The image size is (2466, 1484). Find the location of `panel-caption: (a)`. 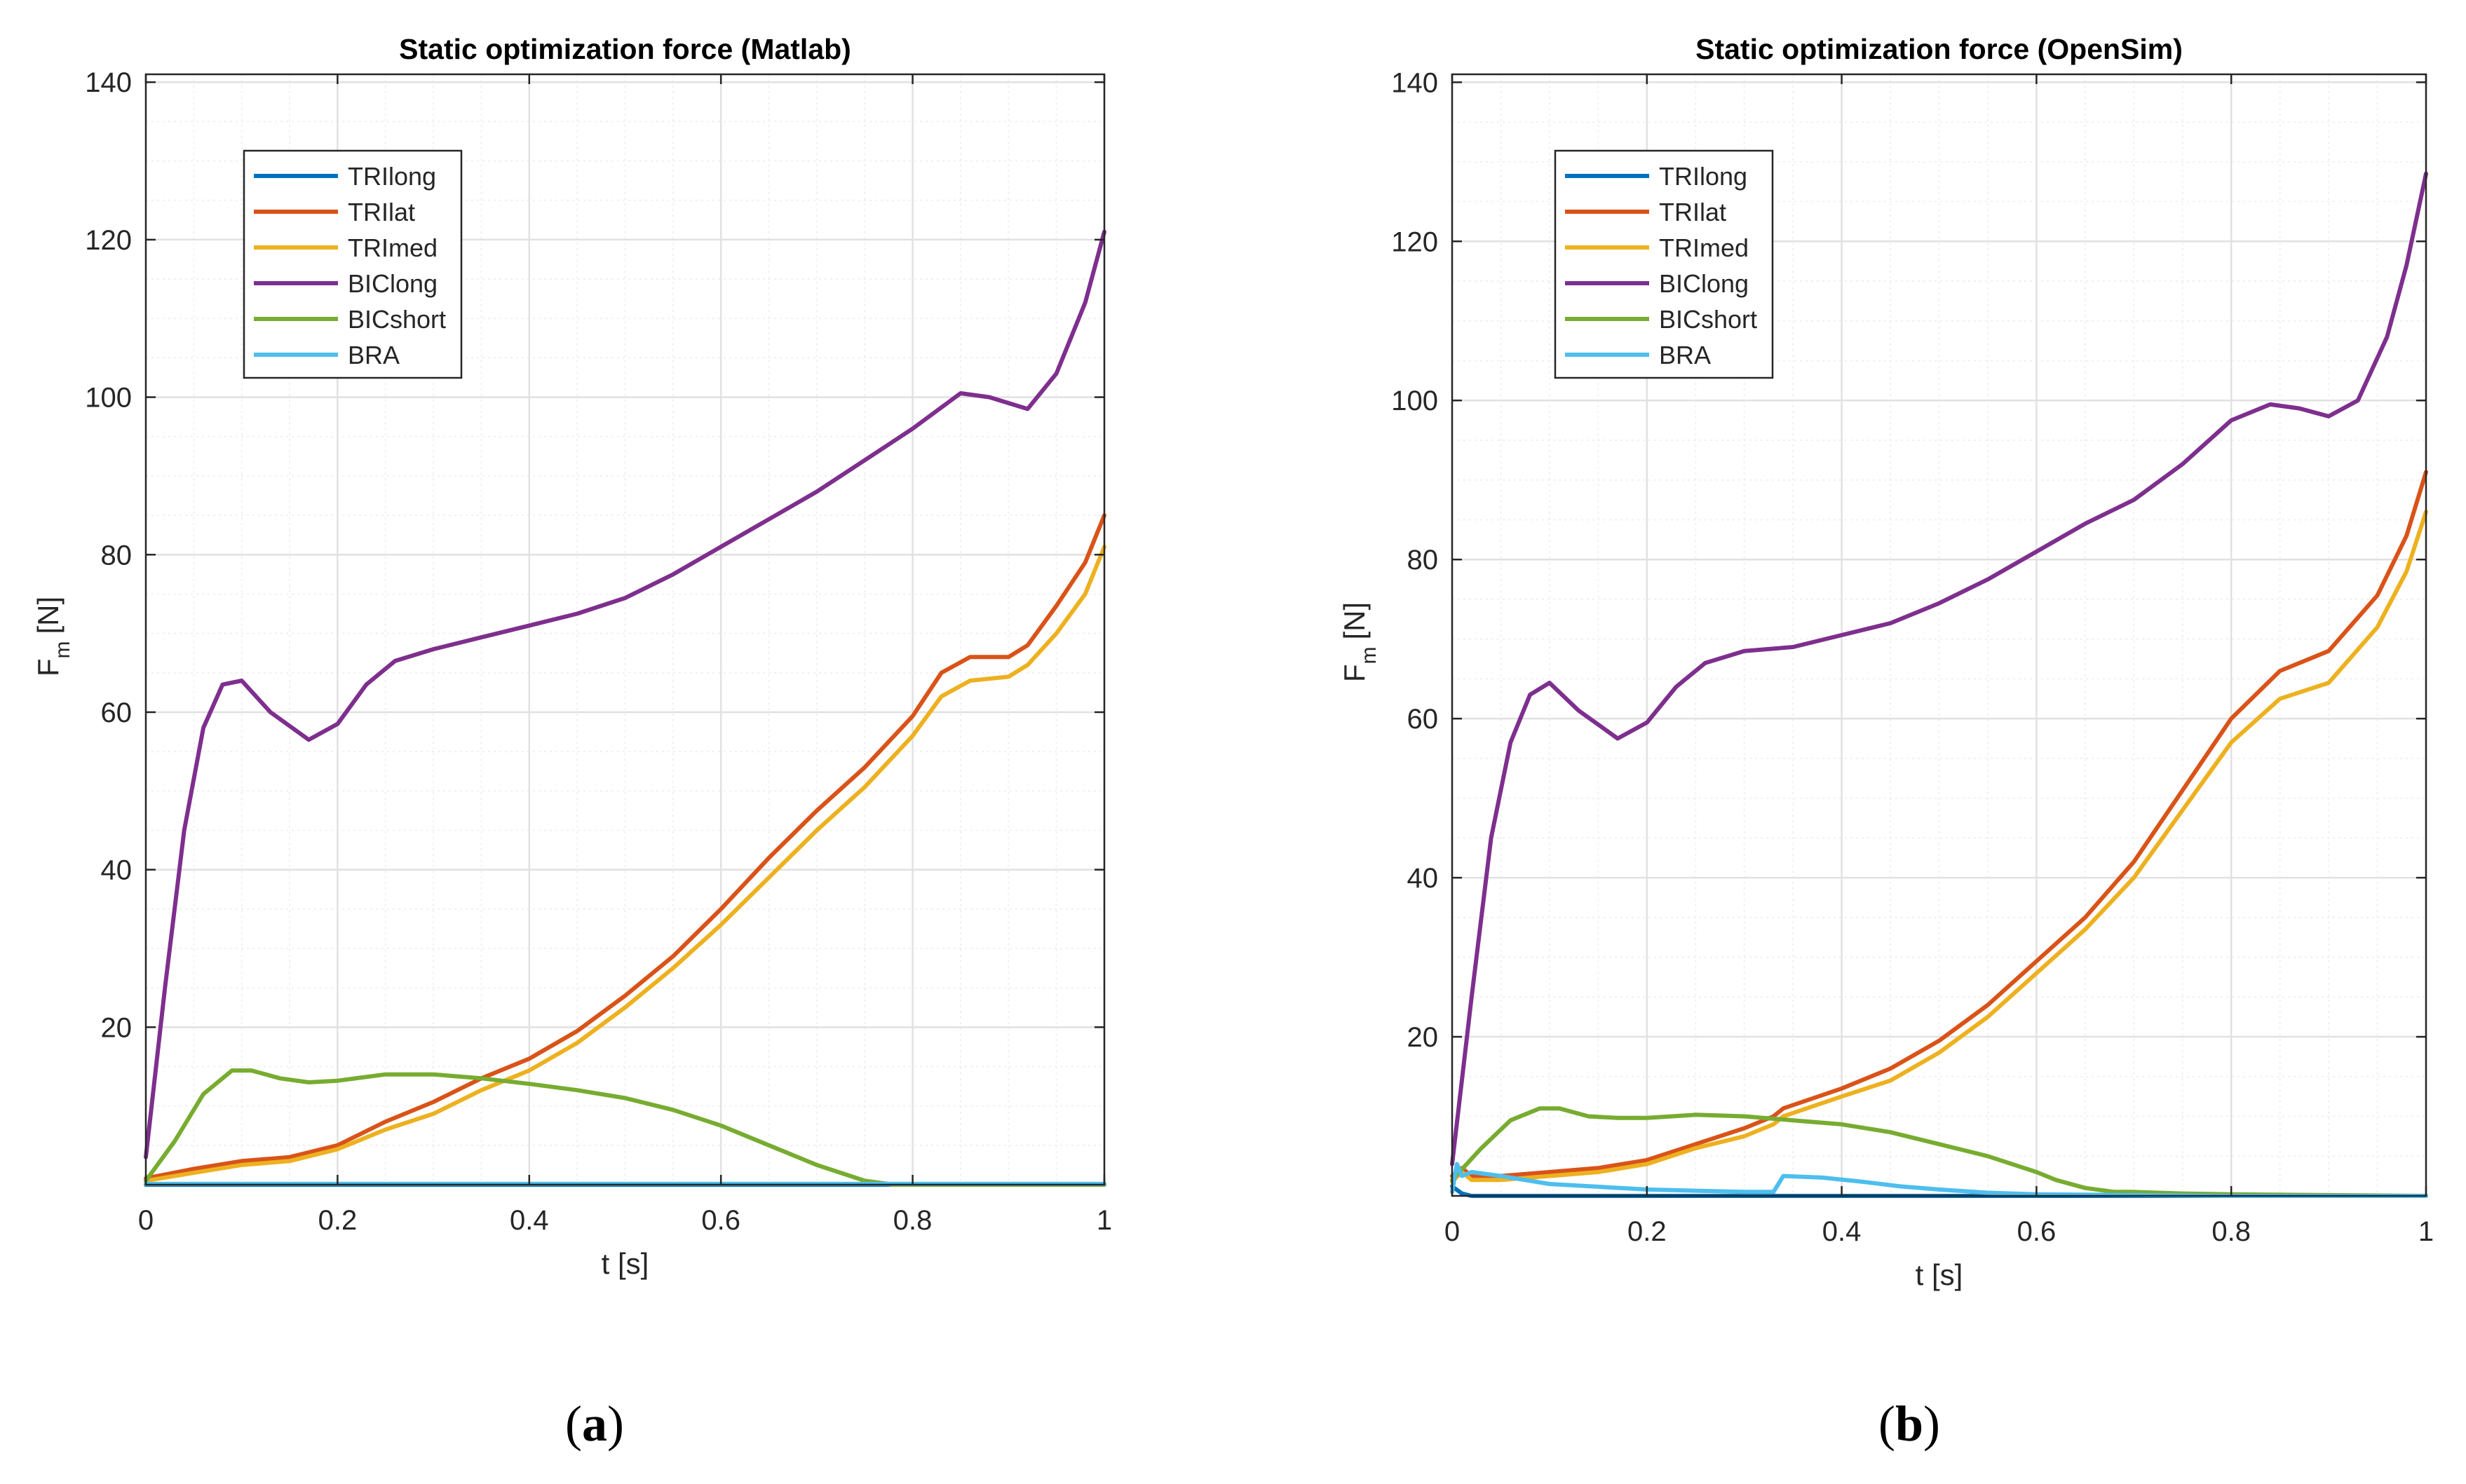

panel-caption: (a) is located at coordinates (594, 1424).